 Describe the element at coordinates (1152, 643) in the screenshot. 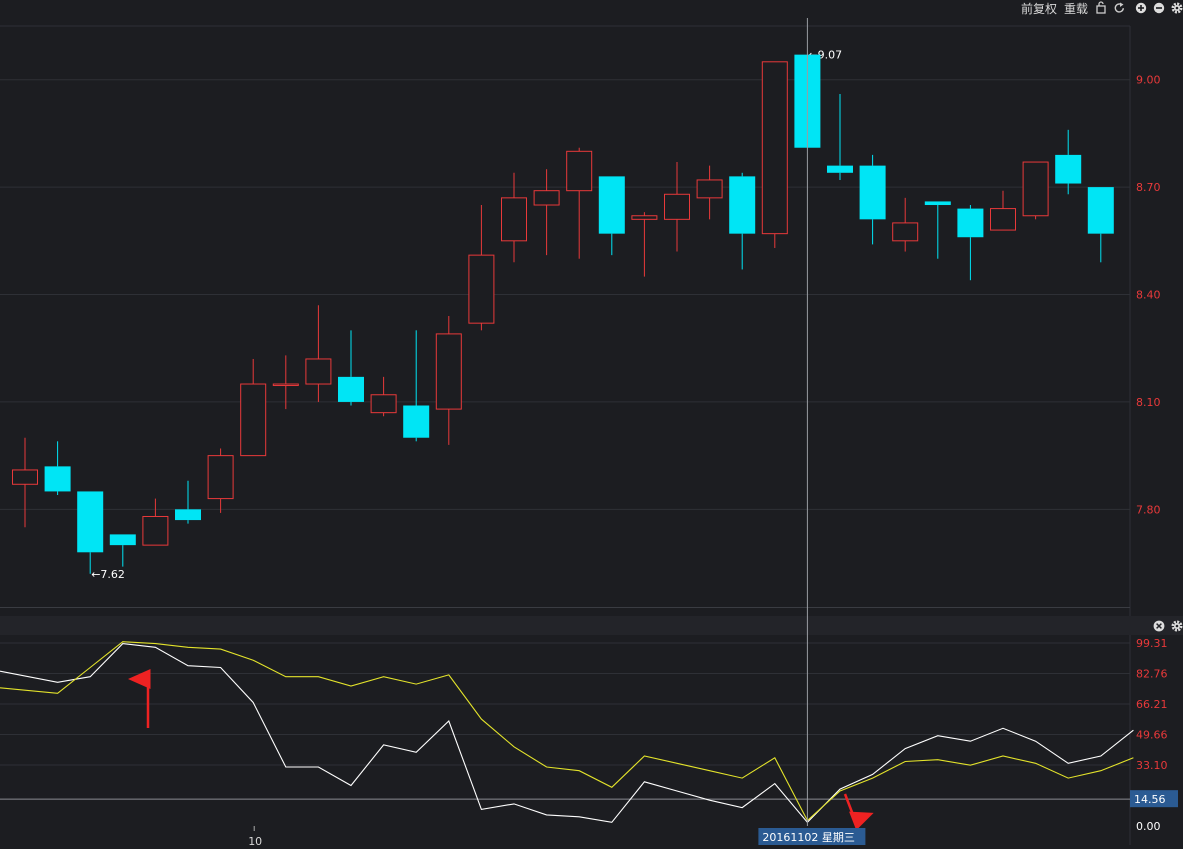

I see `indicator-tick-label: 99.31` at that location.